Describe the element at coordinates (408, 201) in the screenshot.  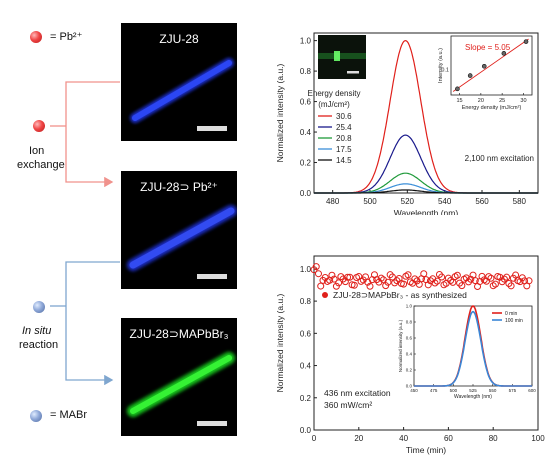
I see `x-tick-label: 520` at that location.